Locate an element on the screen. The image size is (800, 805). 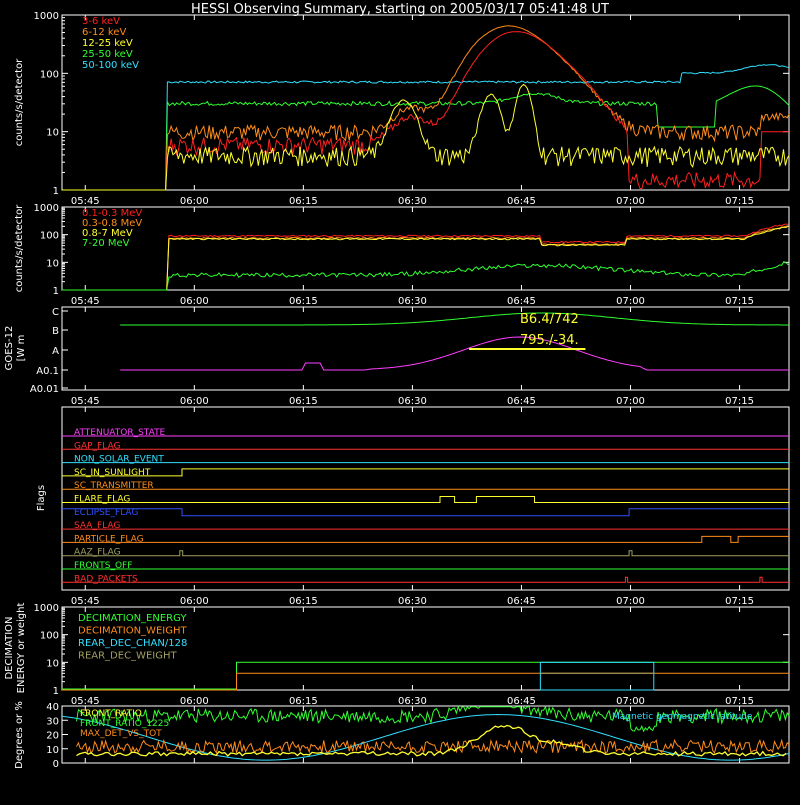
goes-annotation: 795./-34. is located at coordinates (549, 340).